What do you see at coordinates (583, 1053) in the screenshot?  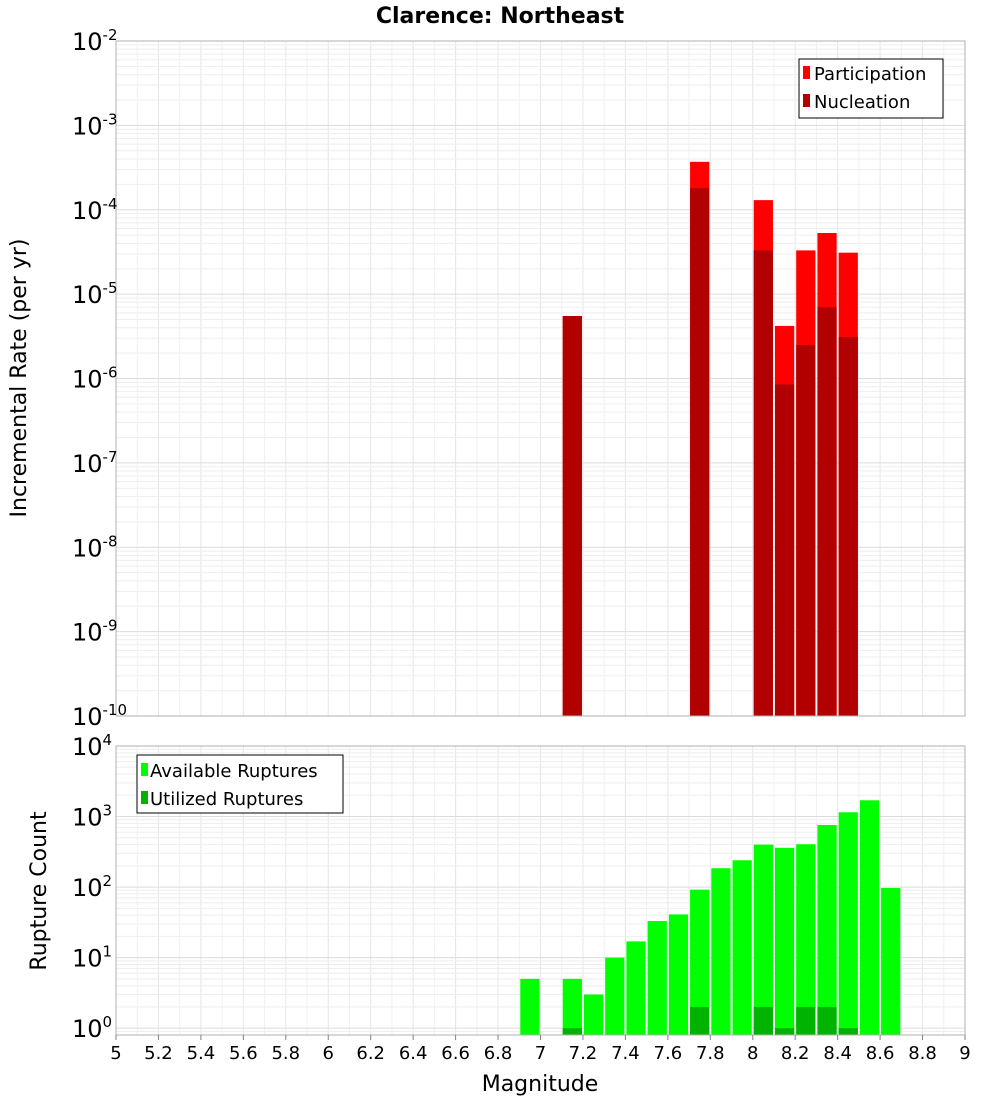 I see `x-tick-label: 7.2` at bounding box center [583, 1053].